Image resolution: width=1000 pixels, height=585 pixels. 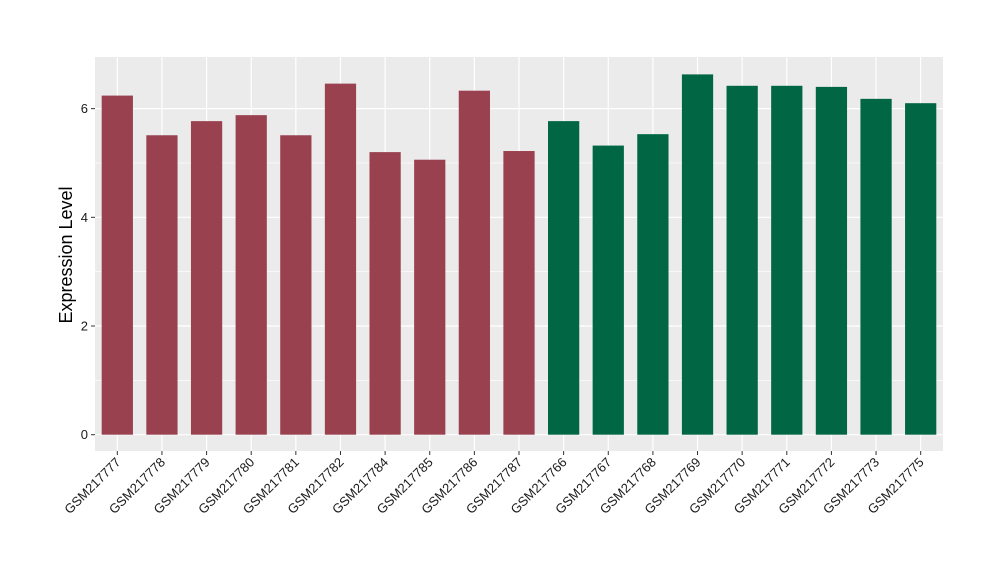 I want to click on y-tick-label: 6, so click(x=84, y=108).